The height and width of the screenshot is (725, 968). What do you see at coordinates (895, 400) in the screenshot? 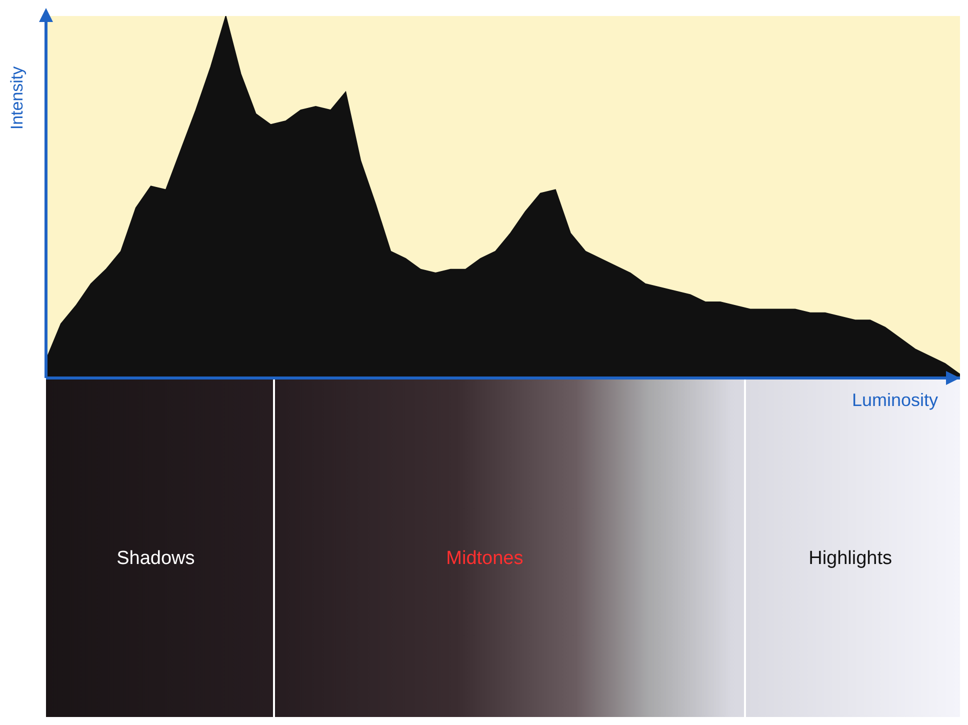
I see `x-axis-title: Luminosity` at bounding box center [895, 400].